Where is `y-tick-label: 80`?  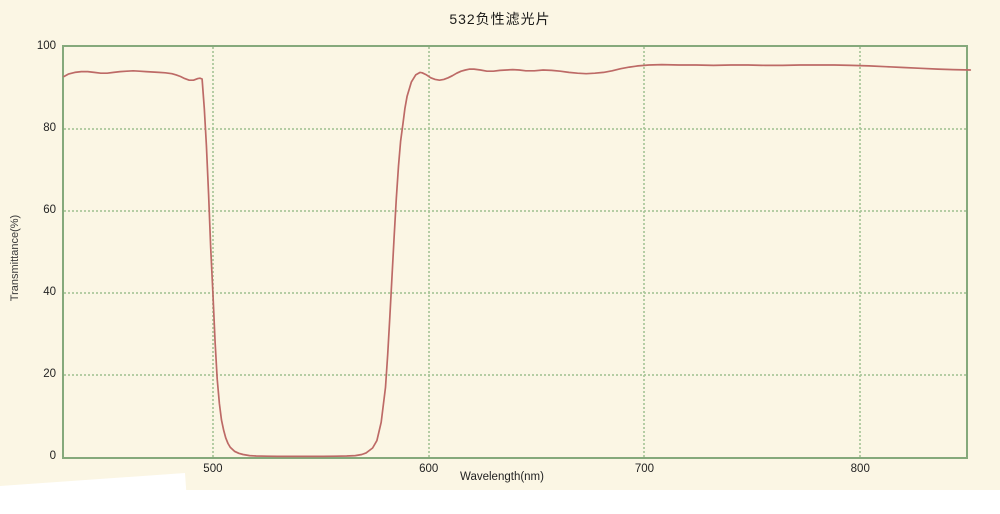 y-tick-label: 80 is located at coordinates (49, 128).